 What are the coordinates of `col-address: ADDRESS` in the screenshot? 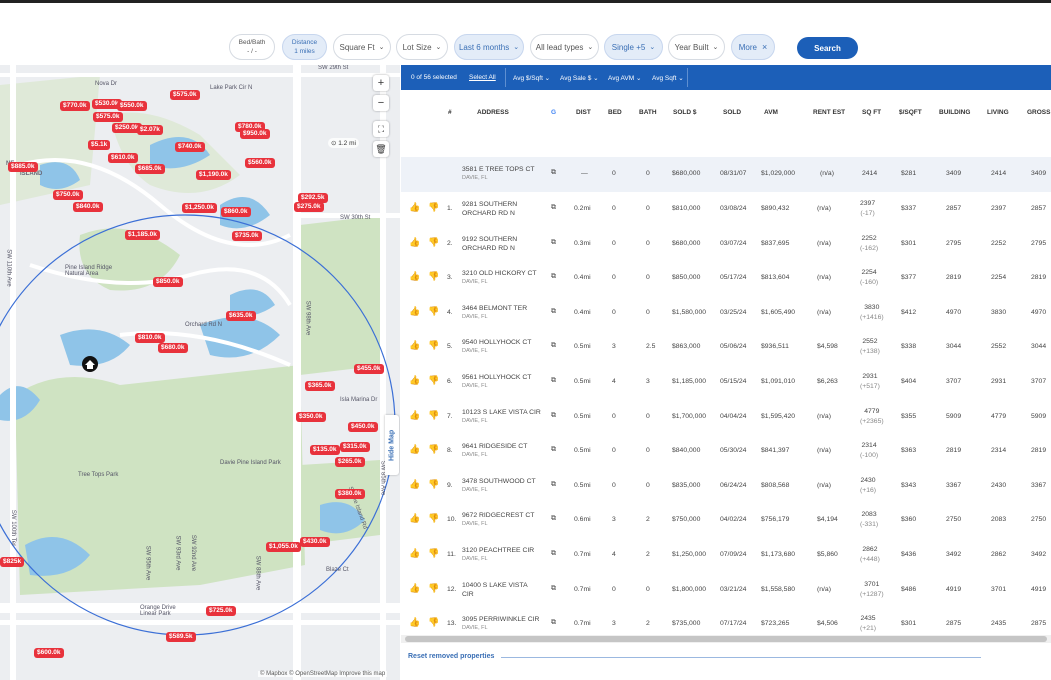 It's located at (493, 112).